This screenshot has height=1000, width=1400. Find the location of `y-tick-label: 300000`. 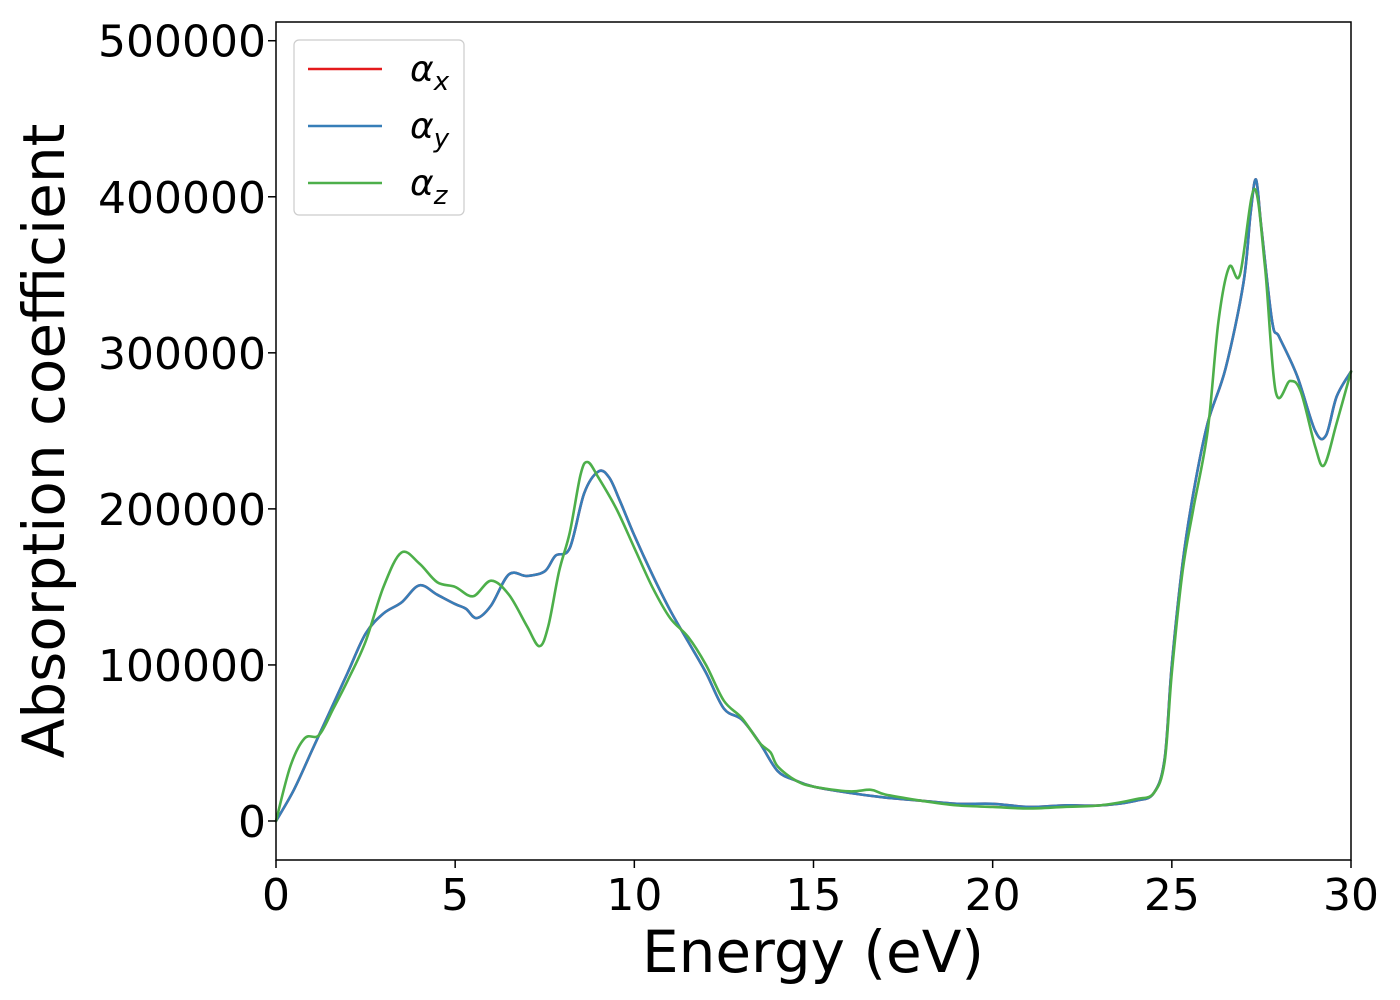

y-tick-label: 300000 is located at coordinates (182, 354).